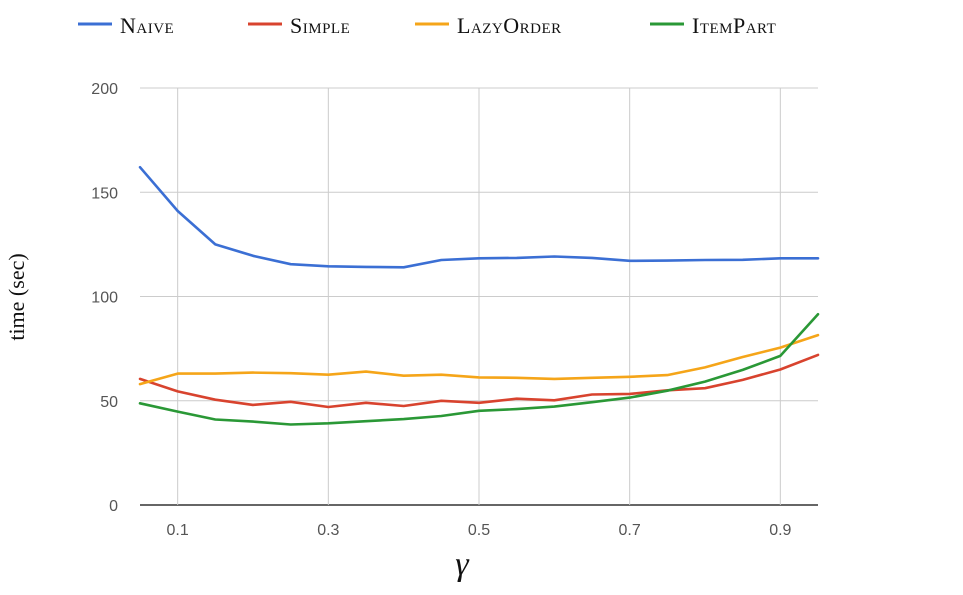  Describe the element at coordinates (147, 25) in the screenshot. I see `legend-label: Naive` at that location.